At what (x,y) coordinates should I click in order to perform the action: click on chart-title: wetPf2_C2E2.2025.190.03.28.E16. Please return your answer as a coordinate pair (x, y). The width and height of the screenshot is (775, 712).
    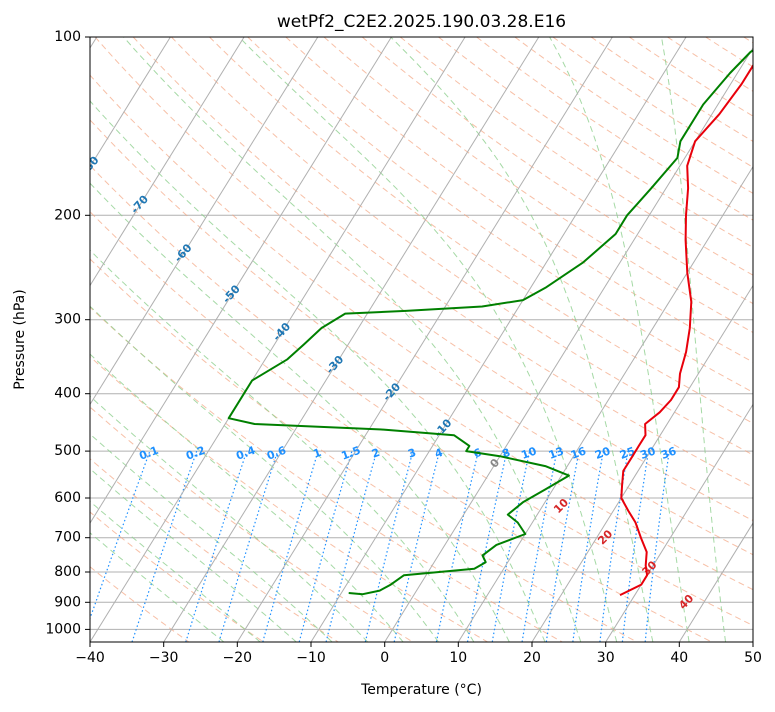
    Looking at the image, I should click on (421, 22).